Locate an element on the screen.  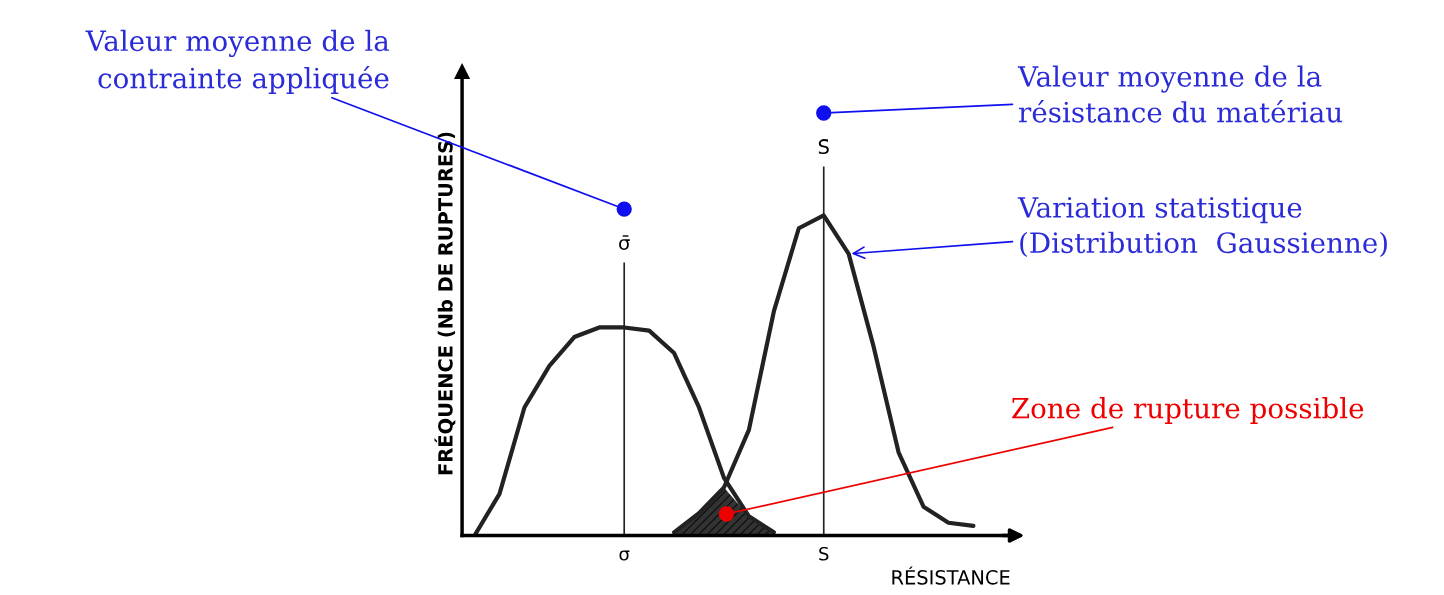
text: Zone de rupture possible is located at coordinates (1188, 410).